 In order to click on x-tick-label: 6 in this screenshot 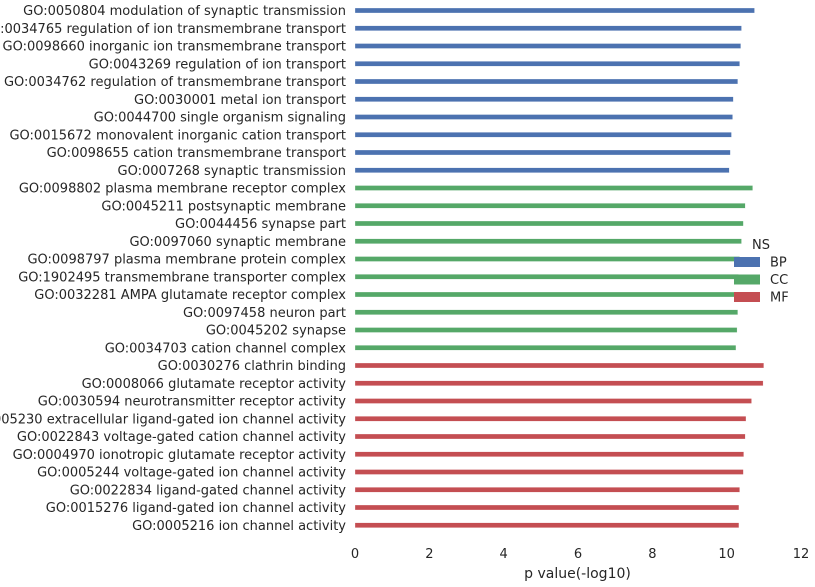, I will do `click(578, 554)`.